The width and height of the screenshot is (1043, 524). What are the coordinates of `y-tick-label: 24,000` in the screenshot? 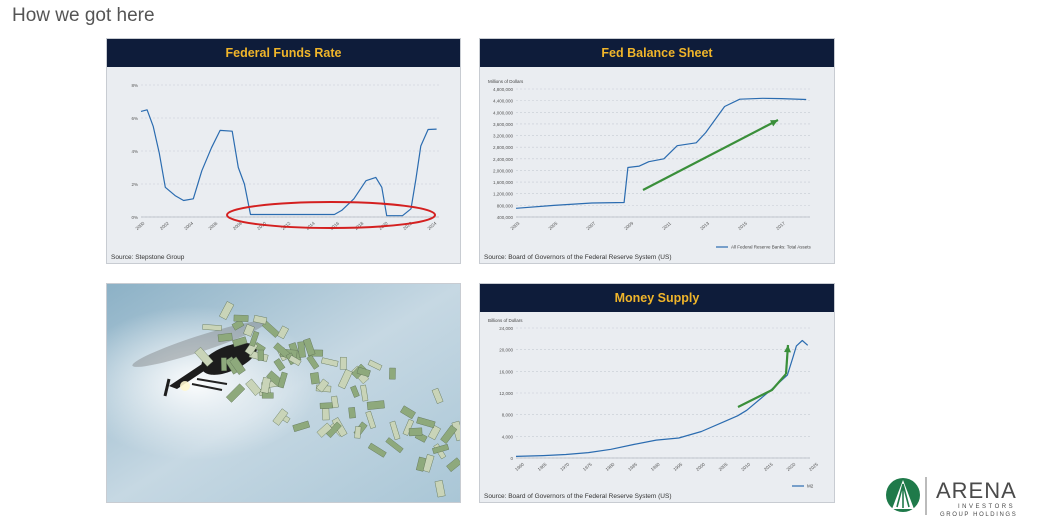 It's located at (506, 328).